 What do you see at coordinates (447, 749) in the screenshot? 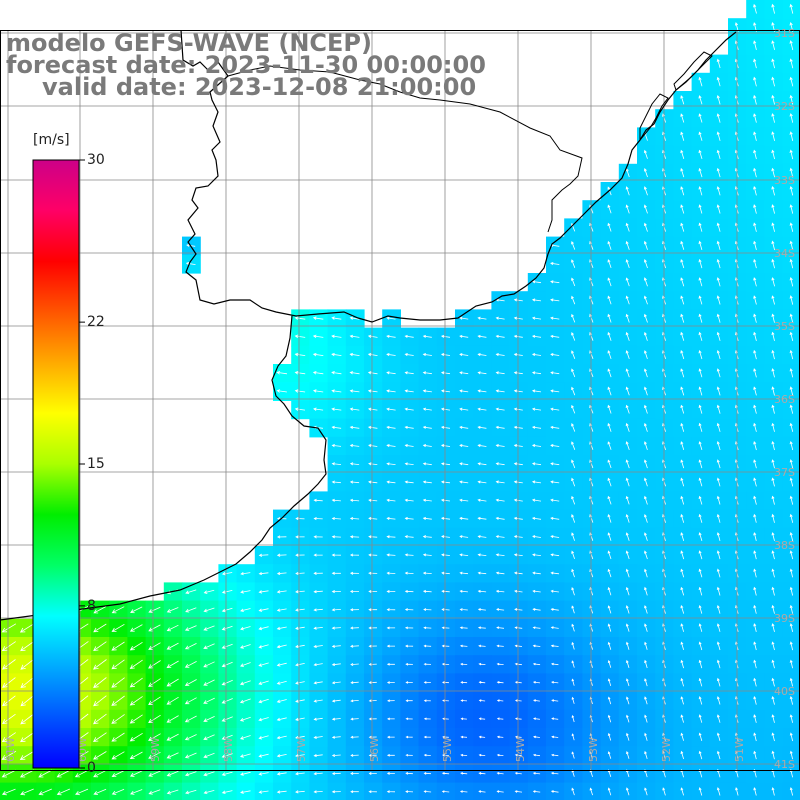
I see `longitude-label: 55W` at bounding box center [447, 749].